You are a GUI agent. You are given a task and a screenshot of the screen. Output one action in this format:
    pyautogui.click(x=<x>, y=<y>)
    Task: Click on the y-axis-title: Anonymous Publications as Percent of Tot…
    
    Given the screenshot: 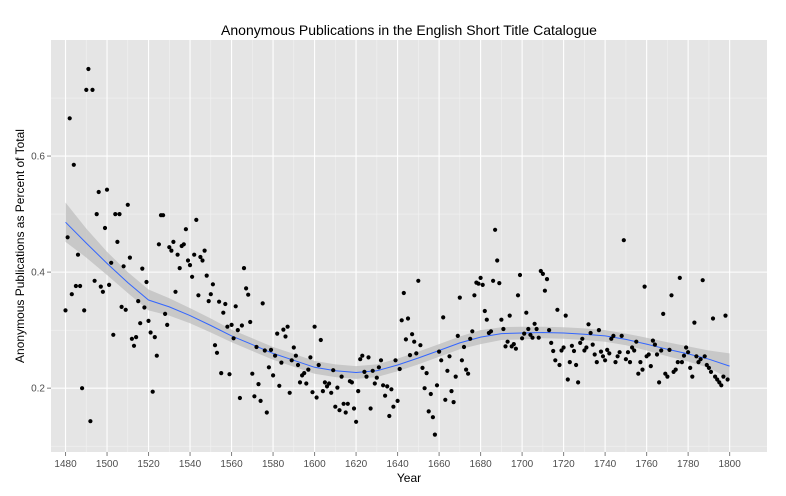 What is the action you would take?
    pyautogui.click(x=20, y=246)
    